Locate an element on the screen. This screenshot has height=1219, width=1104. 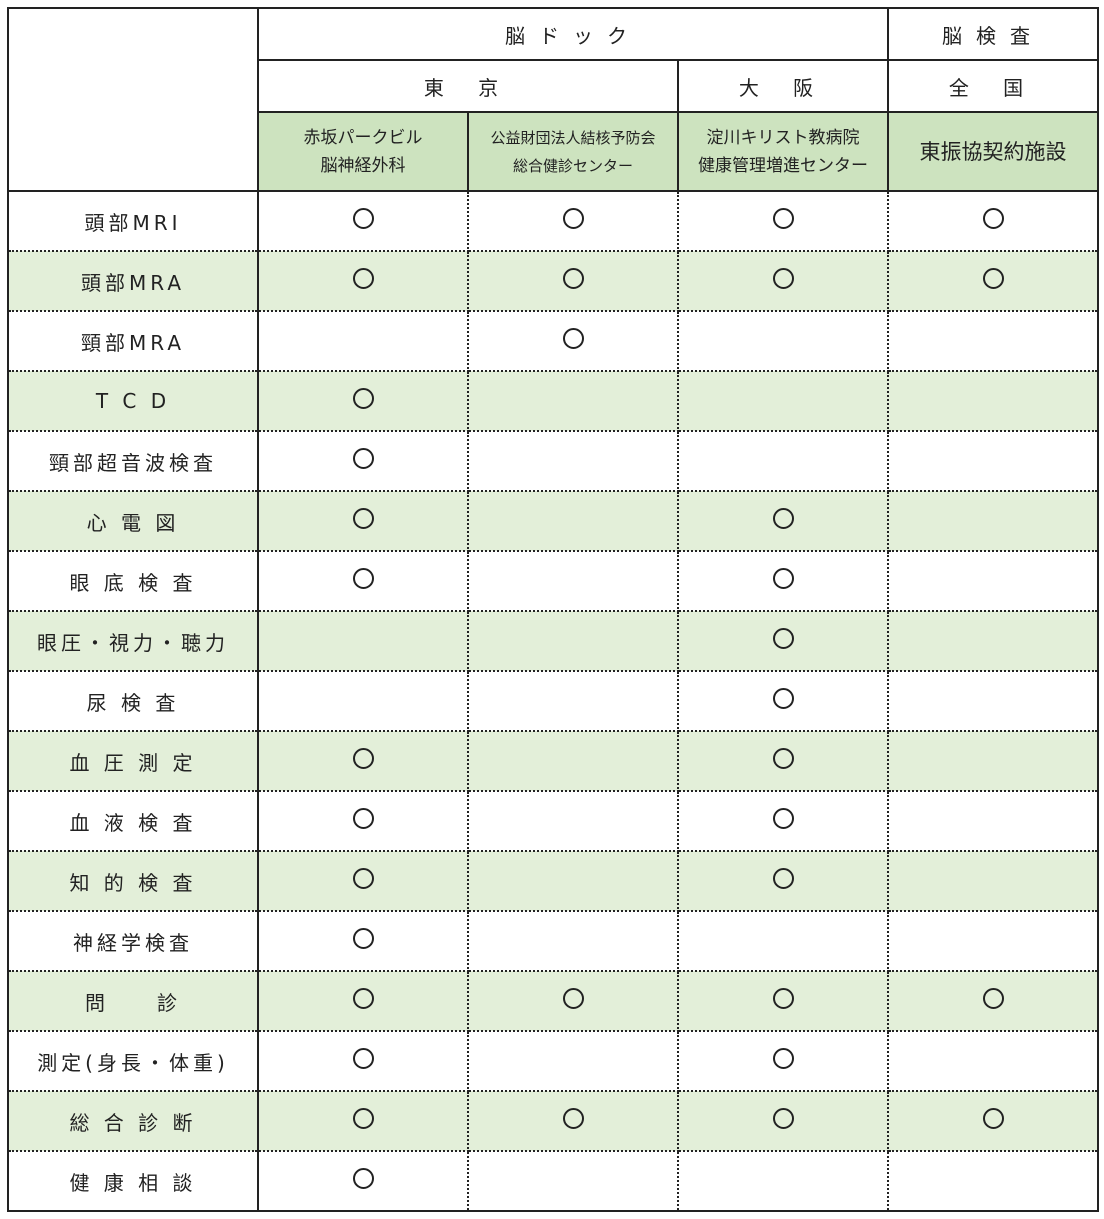
row-label: T C D is located at coordinates (133, 401).